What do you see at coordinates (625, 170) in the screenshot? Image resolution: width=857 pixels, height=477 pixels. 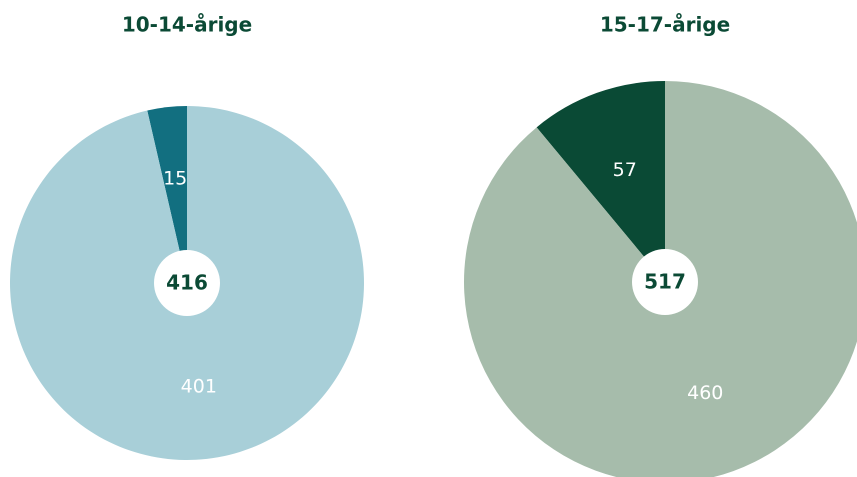 I see `slice-label: 57` at bounding box center [625, 170].